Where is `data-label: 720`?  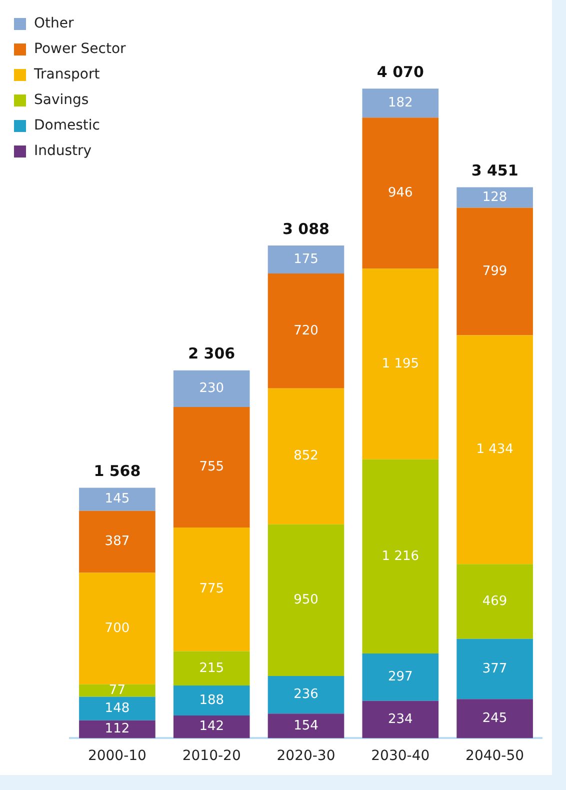 data-label: 720 is located at coordinates (306, 330).